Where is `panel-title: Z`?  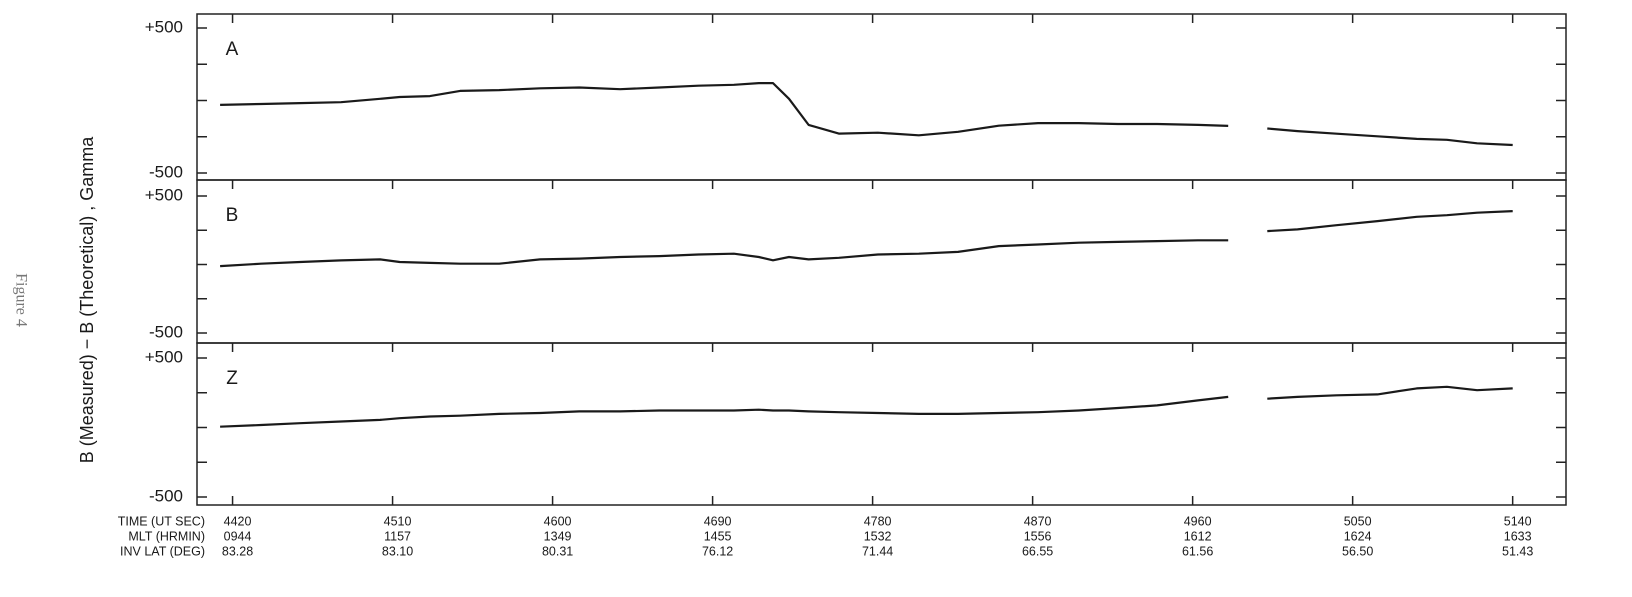
panel-title: Z is located at coordinates (232, 378).